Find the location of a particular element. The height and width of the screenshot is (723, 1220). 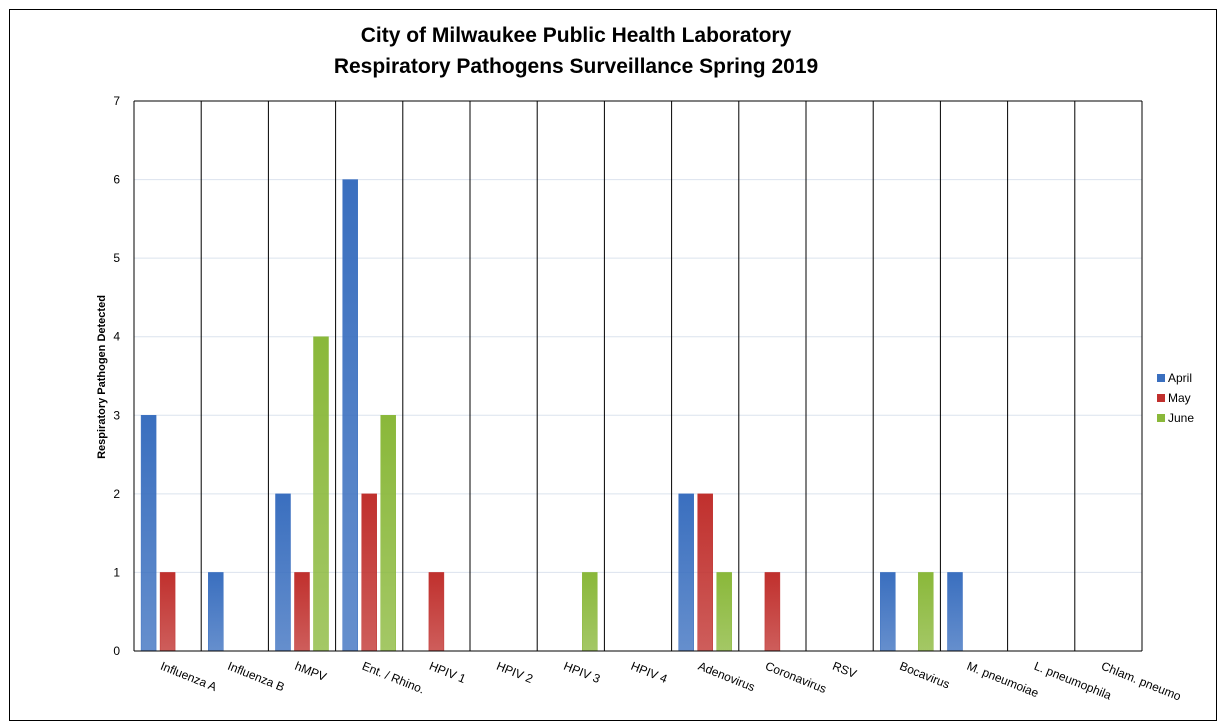

legend-swatch-june is located at coordinates (1161, 418).